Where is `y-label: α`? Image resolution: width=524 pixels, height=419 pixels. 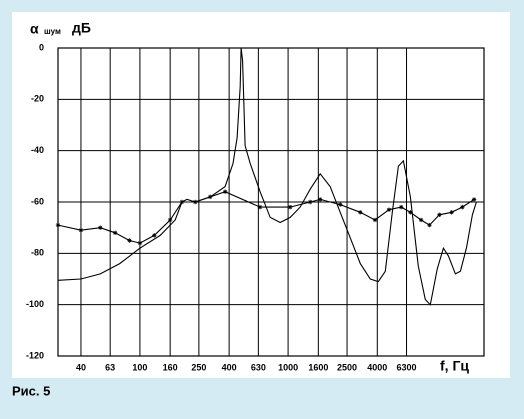 y-label: α is located at coordinates (34, 29).